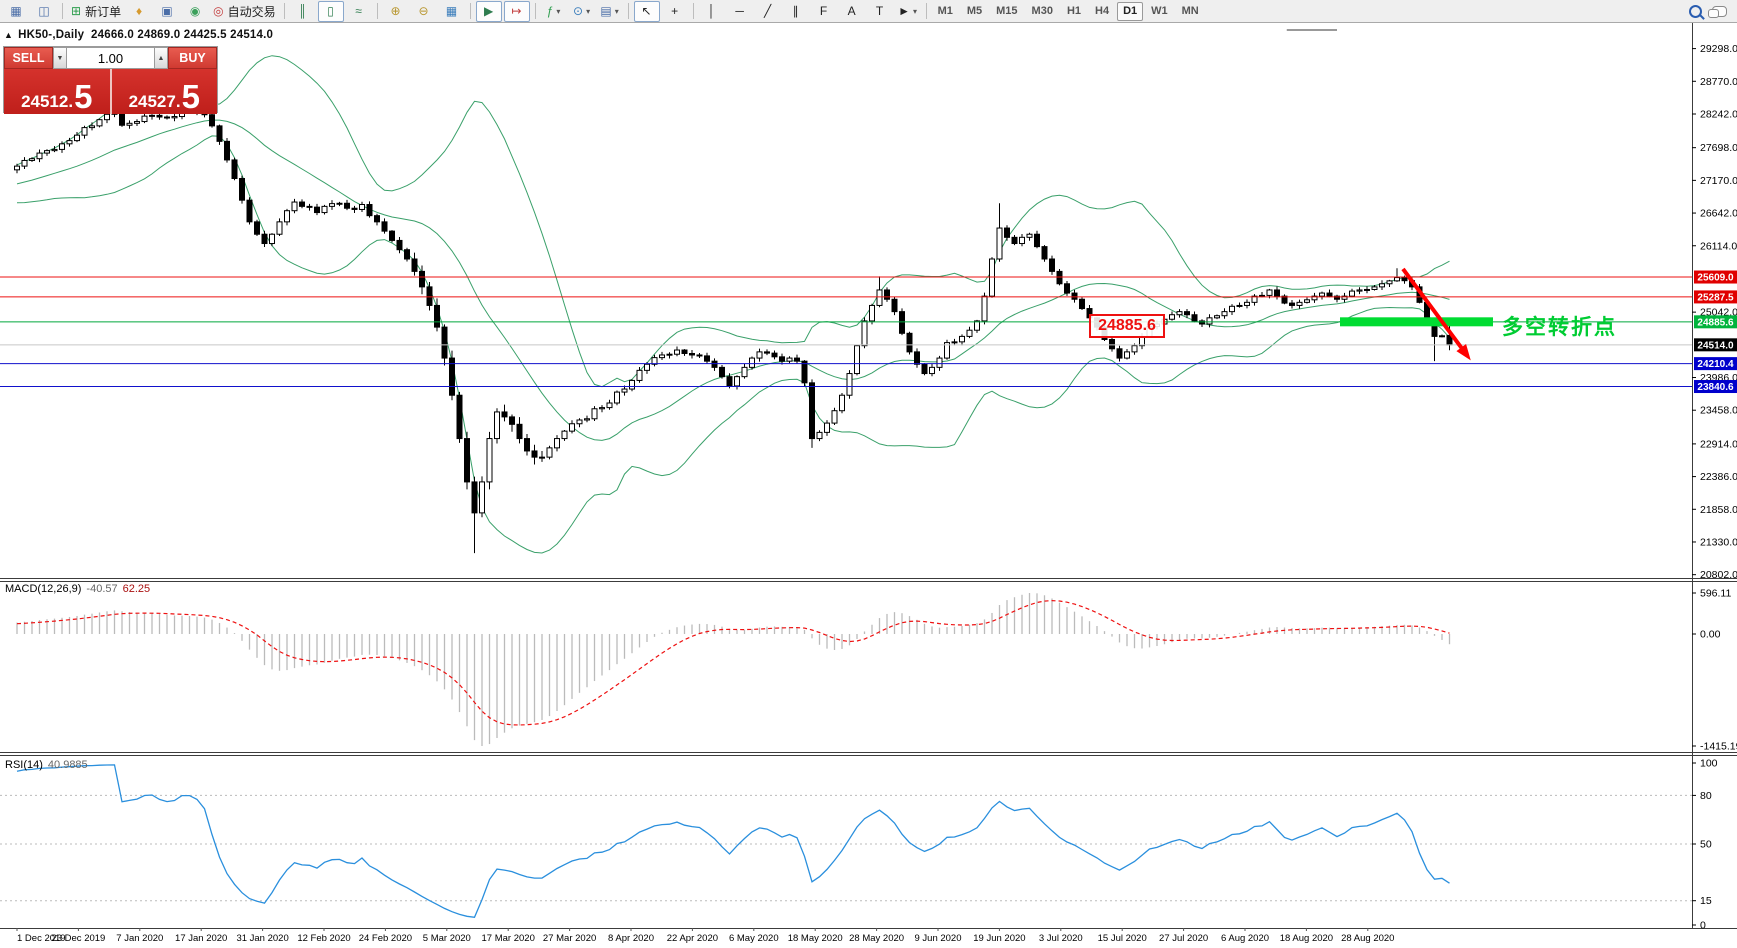 This screenshot has height=948, width=1737. What do you see at coordinates (1710, 635) in the screenshot?
I see `svg-text: 0.00` at bounding box center [1710, 635].